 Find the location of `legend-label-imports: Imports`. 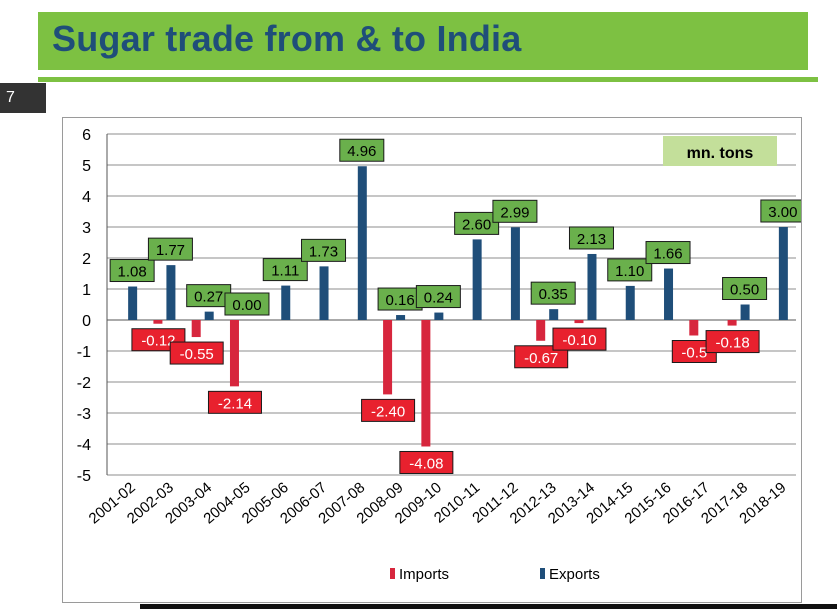

legend-label-imports: Imports is located at coordinates (424, 574).